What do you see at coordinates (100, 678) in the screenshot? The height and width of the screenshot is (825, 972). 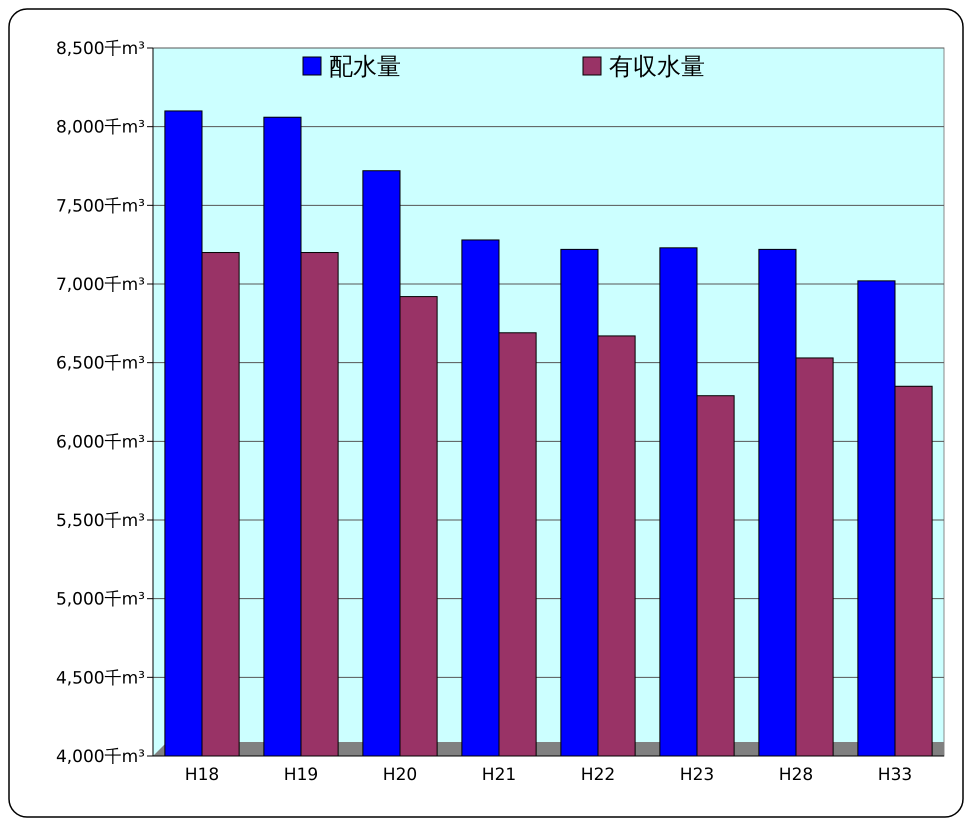 I see `y-tick-label: 4,500千m³` at bounding box center [100, 678].